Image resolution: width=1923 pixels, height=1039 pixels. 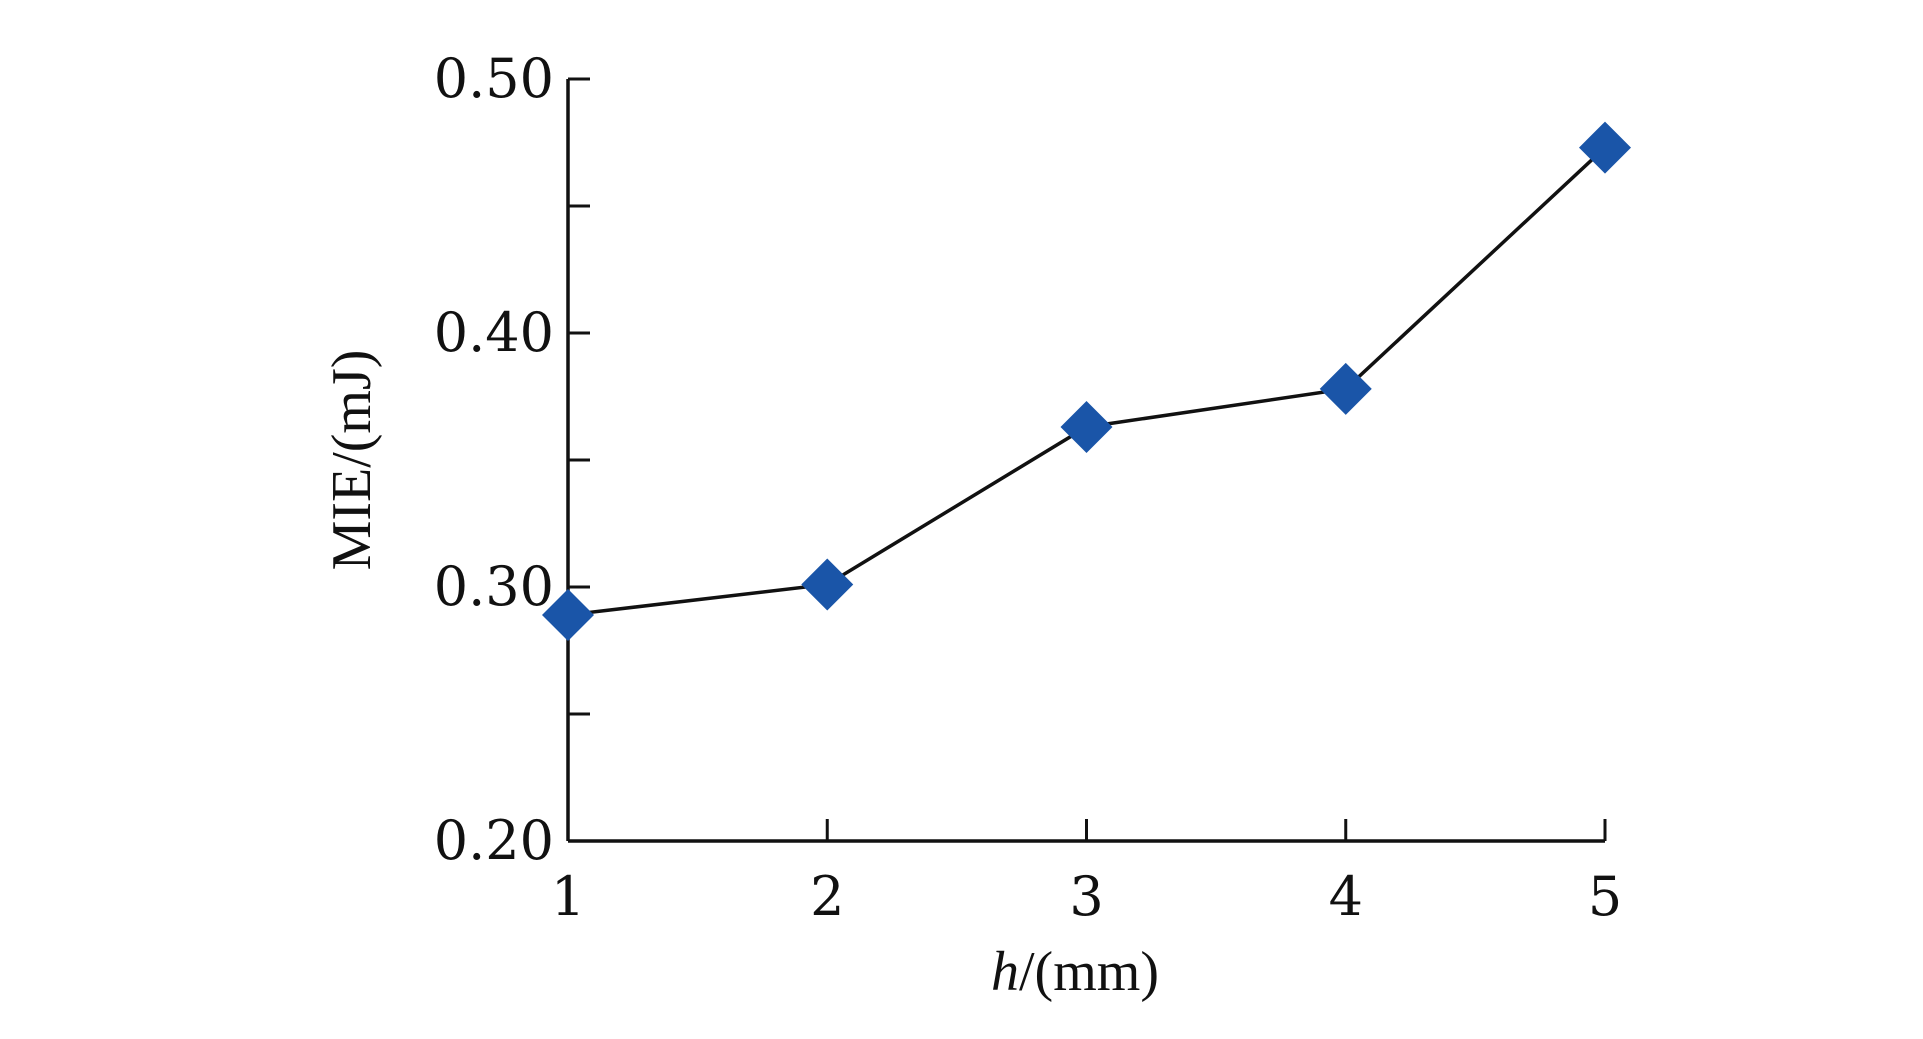 What do you see at coordinates (568, 896) in the screenshot?
I see `x-tick-label: 1` at bounding box center [568, 896].